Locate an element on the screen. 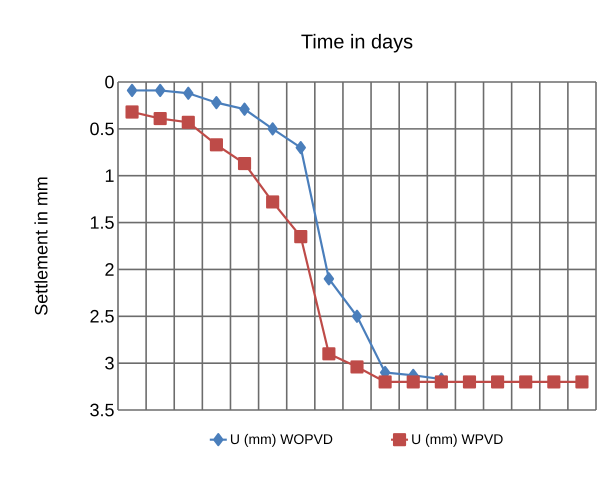  legend-label: U (mm) WPVD is located at coordinates (457, 440).